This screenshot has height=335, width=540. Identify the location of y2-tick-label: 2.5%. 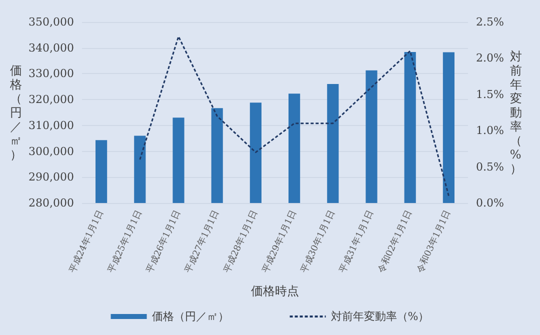
(490, 22).